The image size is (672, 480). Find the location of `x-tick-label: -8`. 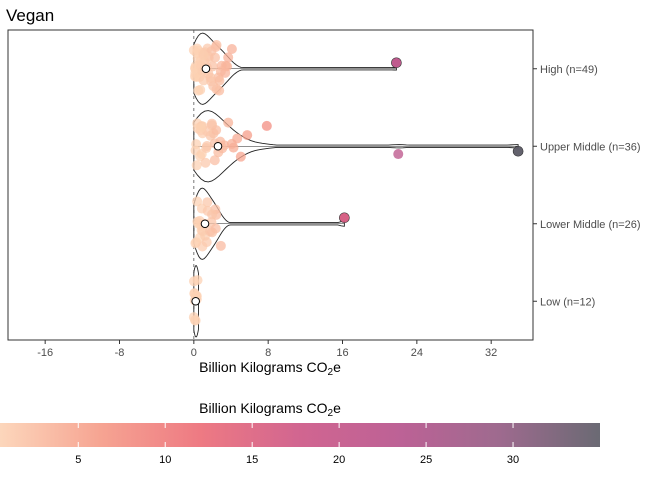

x-tick-label: -8 is located at coordinates (120, 353).